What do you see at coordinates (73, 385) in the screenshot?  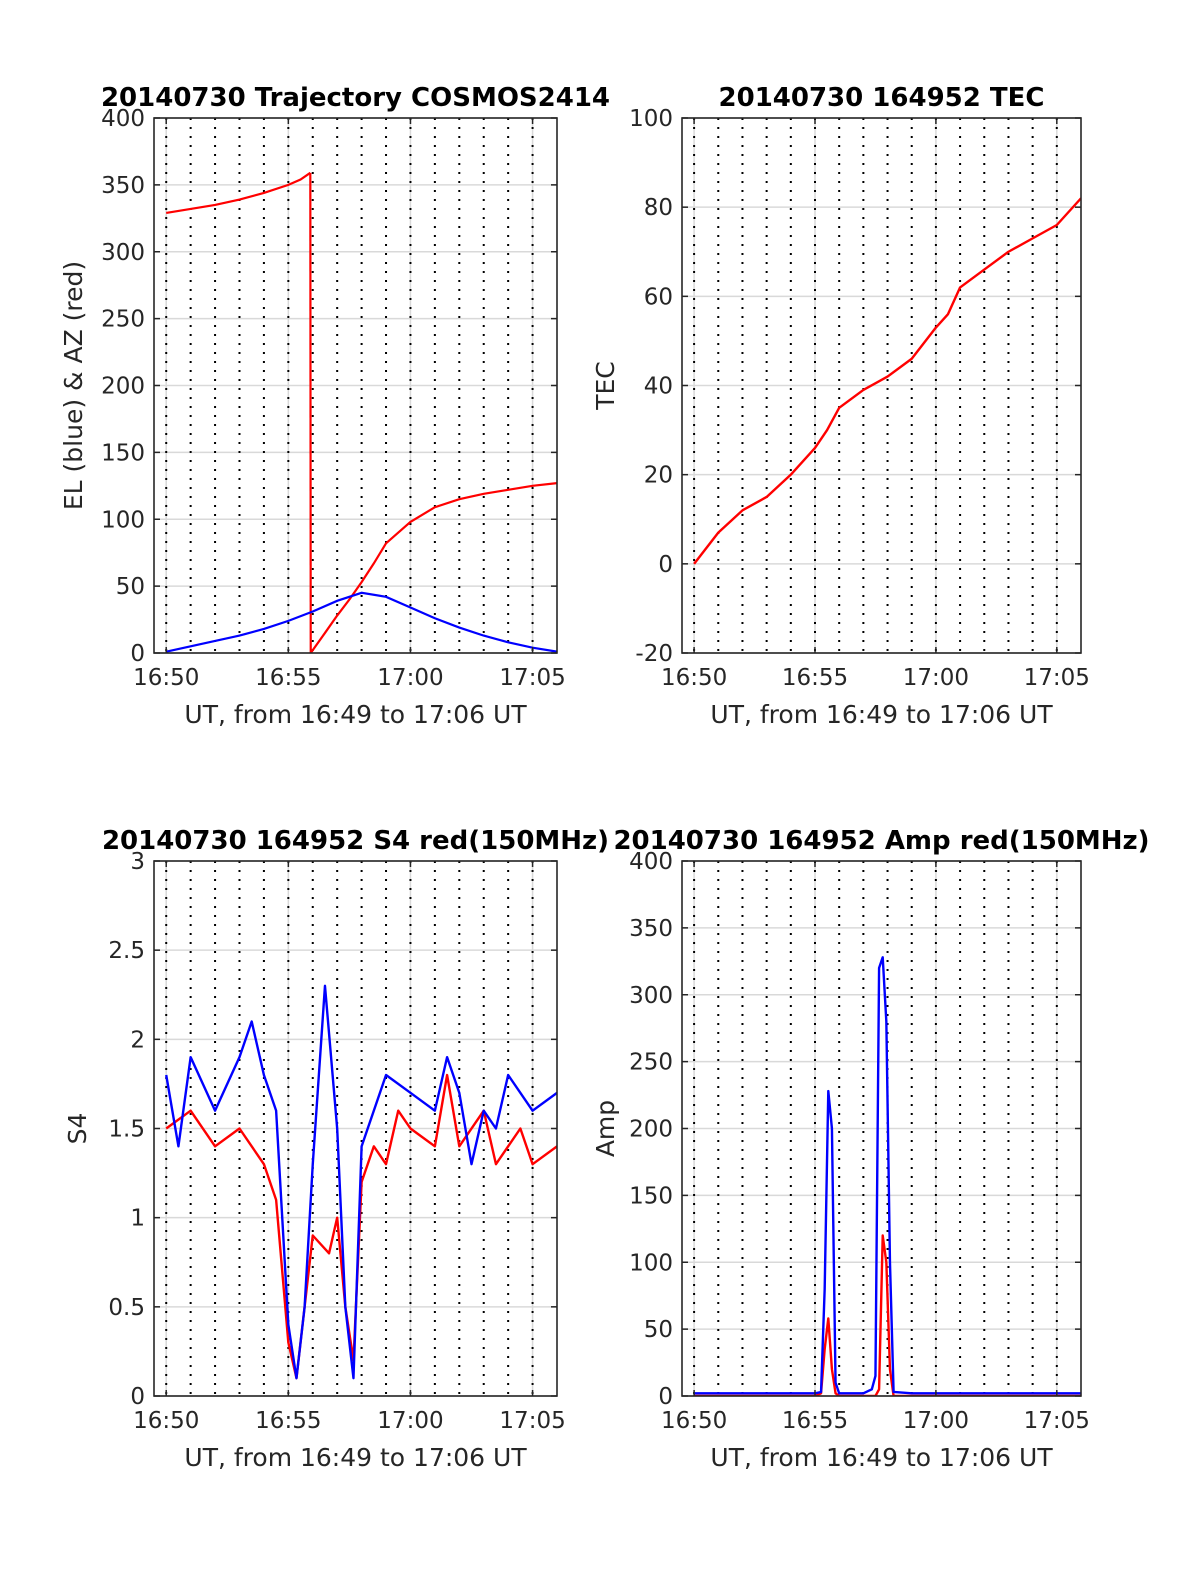 I see `y-axis-label: EL (blue) & AZ (red)` at bounding box center [73, 385].